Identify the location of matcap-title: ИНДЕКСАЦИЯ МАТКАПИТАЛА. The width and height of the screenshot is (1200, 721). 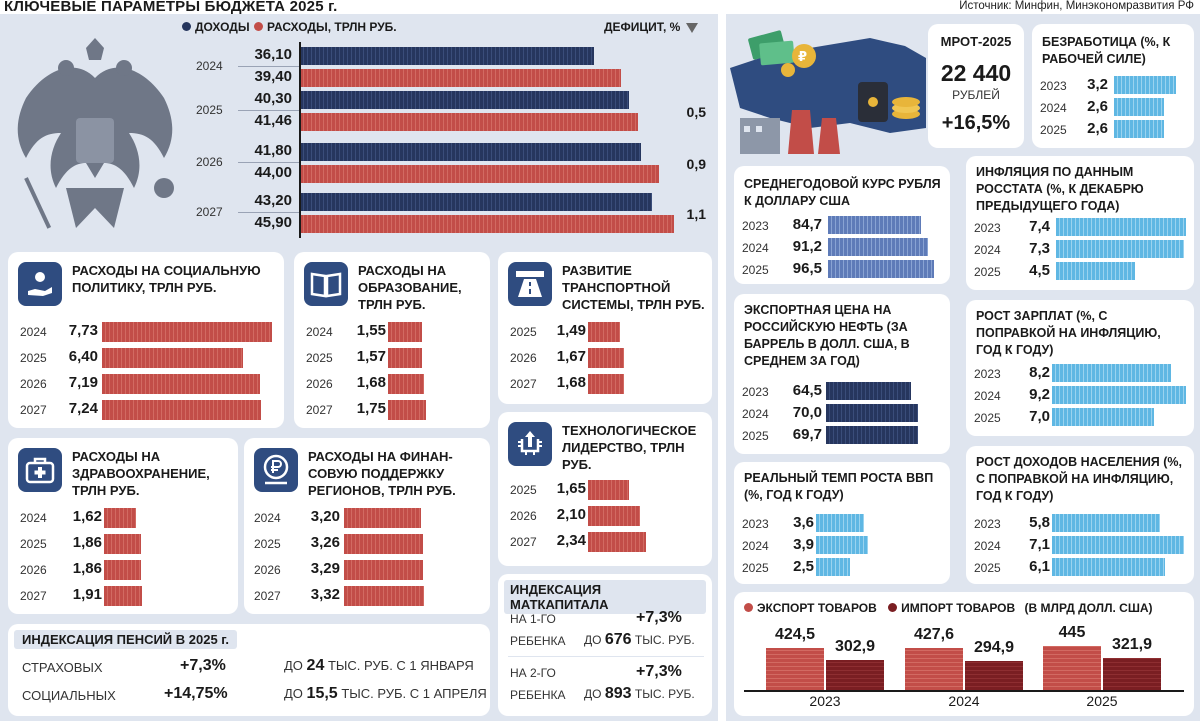
(605, 597).